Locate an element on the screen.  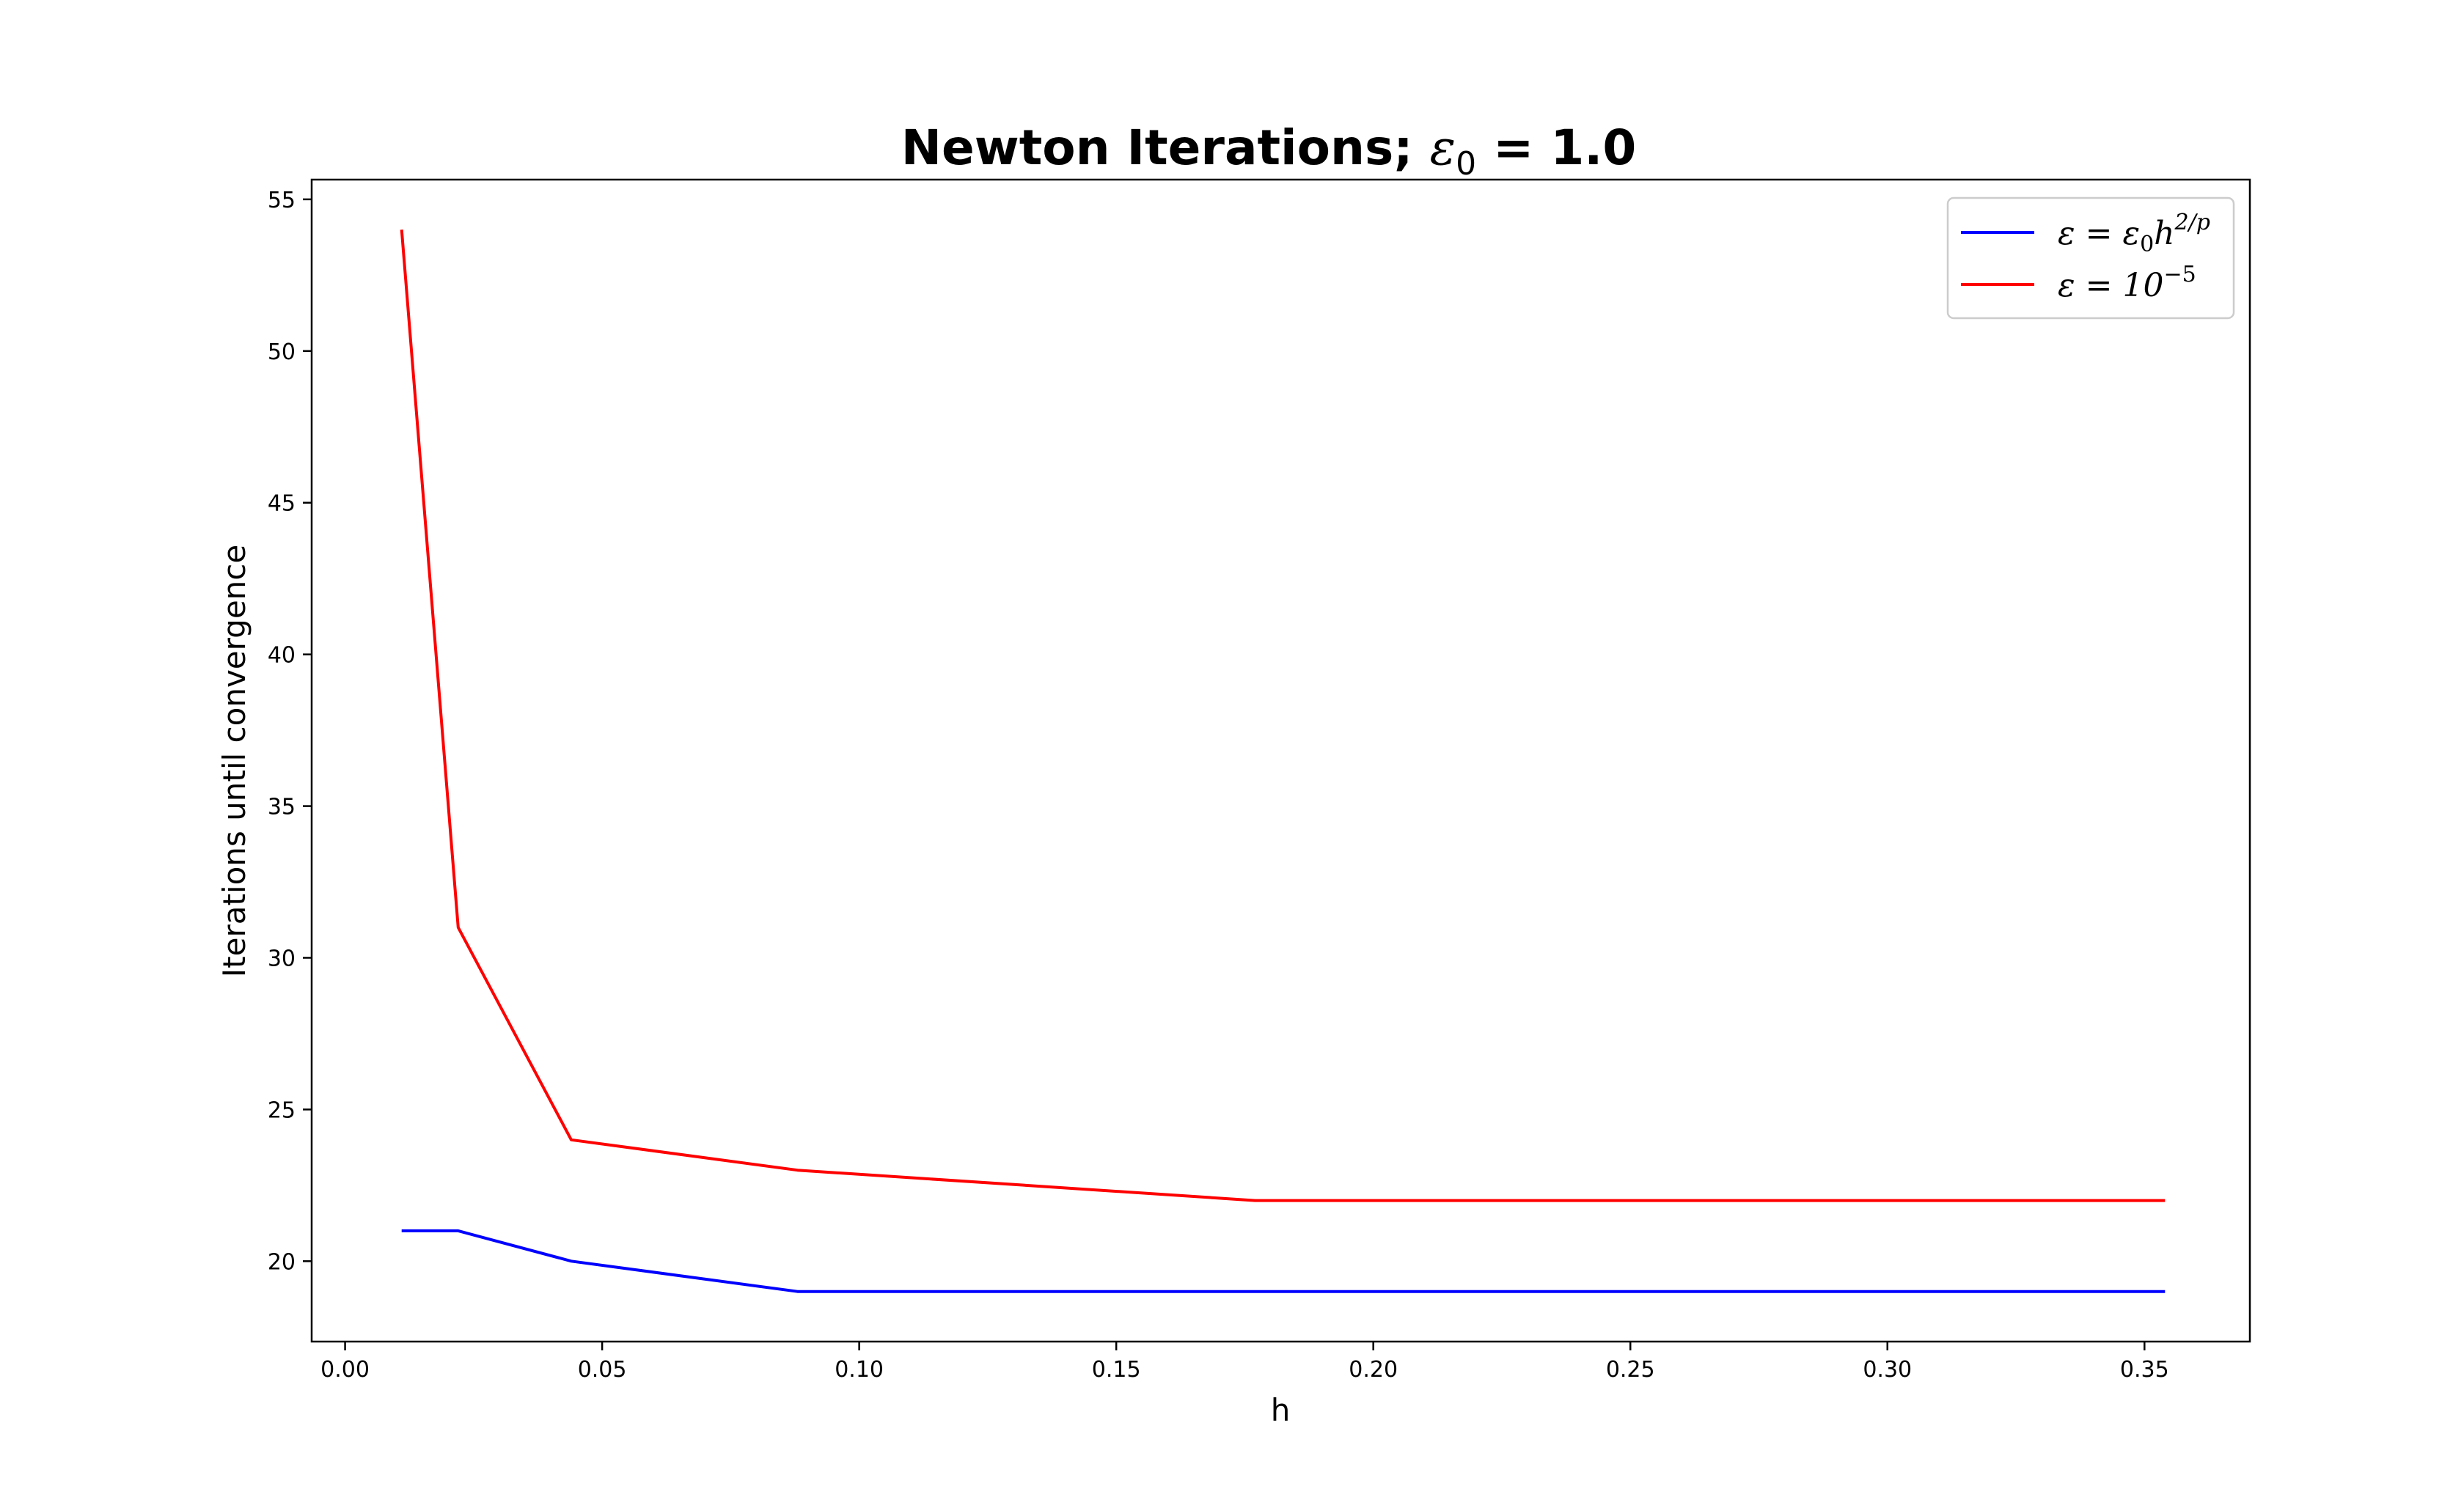
x-tick-label: 0.05 is located at coordinates (602, 1370).